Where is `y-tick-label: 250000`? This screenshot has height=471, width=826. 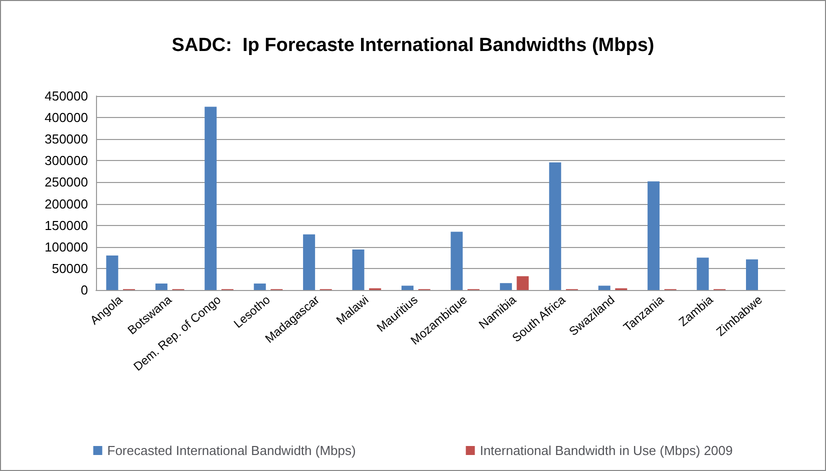
y-tick-label: 250000 is located at coordinates (66, 182).